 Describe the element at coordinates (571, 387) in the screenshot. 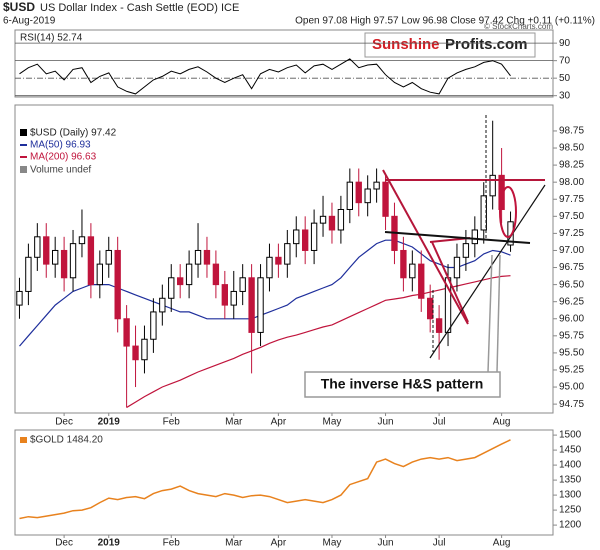

I see `y-tick-label: 95.00` at that location.